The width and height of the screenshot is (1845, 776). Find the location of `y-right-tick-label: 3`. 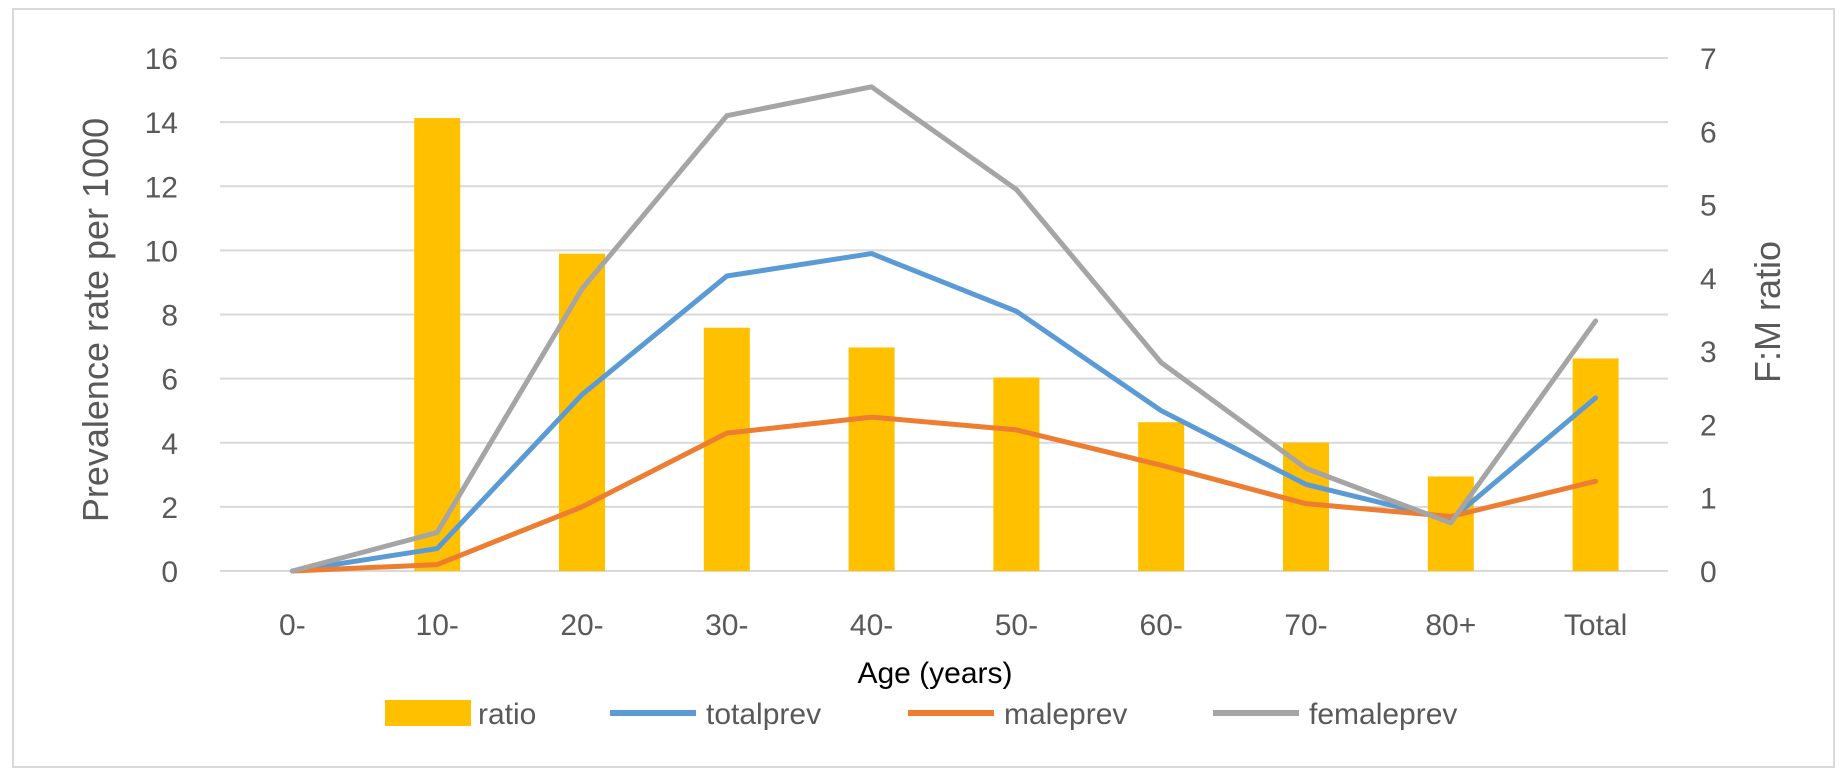

y-right-tick-label: 3 is located at coordinates (1708, 352).